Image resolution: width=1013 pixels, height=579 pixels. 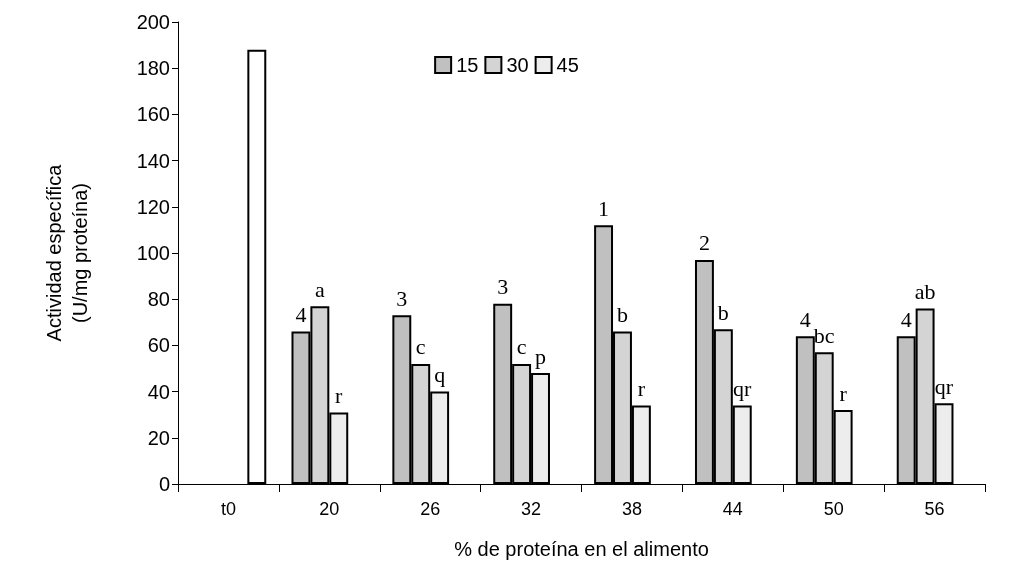 What do you see at coordinates (934, 509) in the screenshot?
I see `x-tick-label: 56` at bounding box center [934, 509].